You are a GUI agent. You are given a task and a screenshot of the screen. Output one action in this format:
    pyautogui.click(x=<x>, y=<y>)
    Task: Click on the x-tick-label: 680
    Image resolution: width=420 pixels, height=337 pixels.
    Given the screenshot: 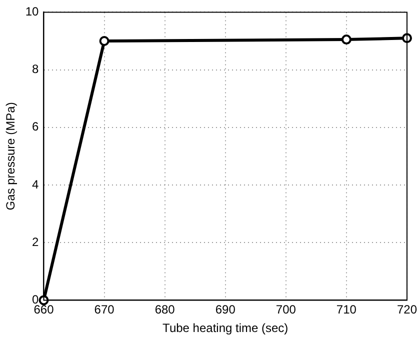 What is the action you would take?
    pyautogui.click(x=165, y=309)
    